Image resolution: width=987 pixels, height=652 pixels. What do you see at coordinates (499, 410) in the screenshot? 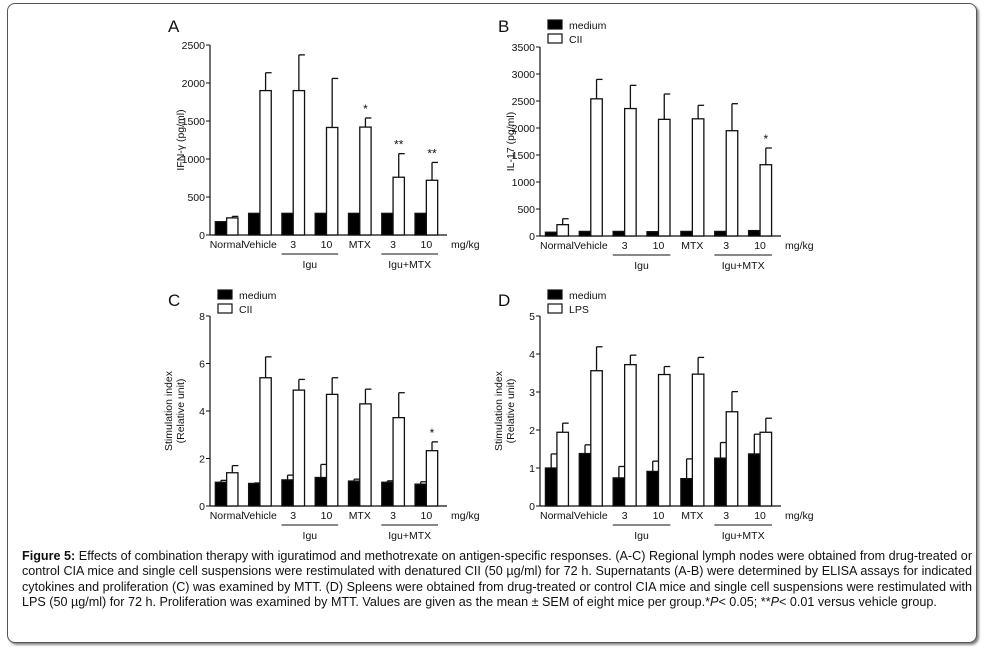
I see `y-axis-label: Stimulation index` at bounding box center [499, 410].